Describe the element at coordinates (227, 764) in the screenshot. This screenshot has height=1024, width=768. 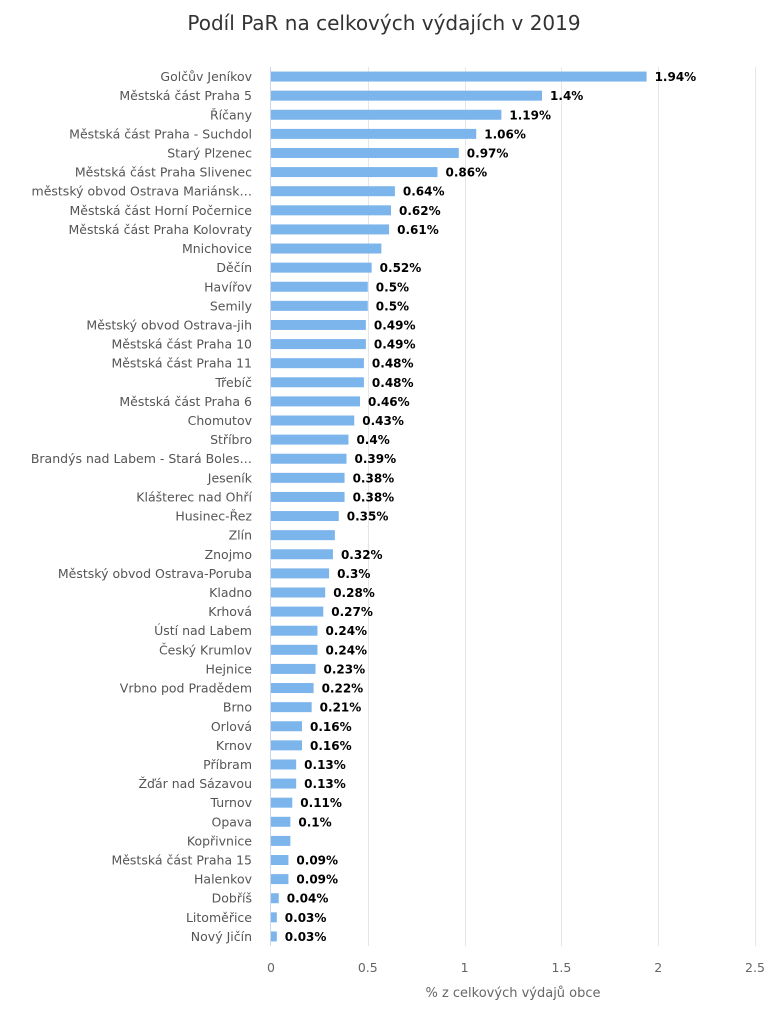
I see `category-label: Příbram` at that location.